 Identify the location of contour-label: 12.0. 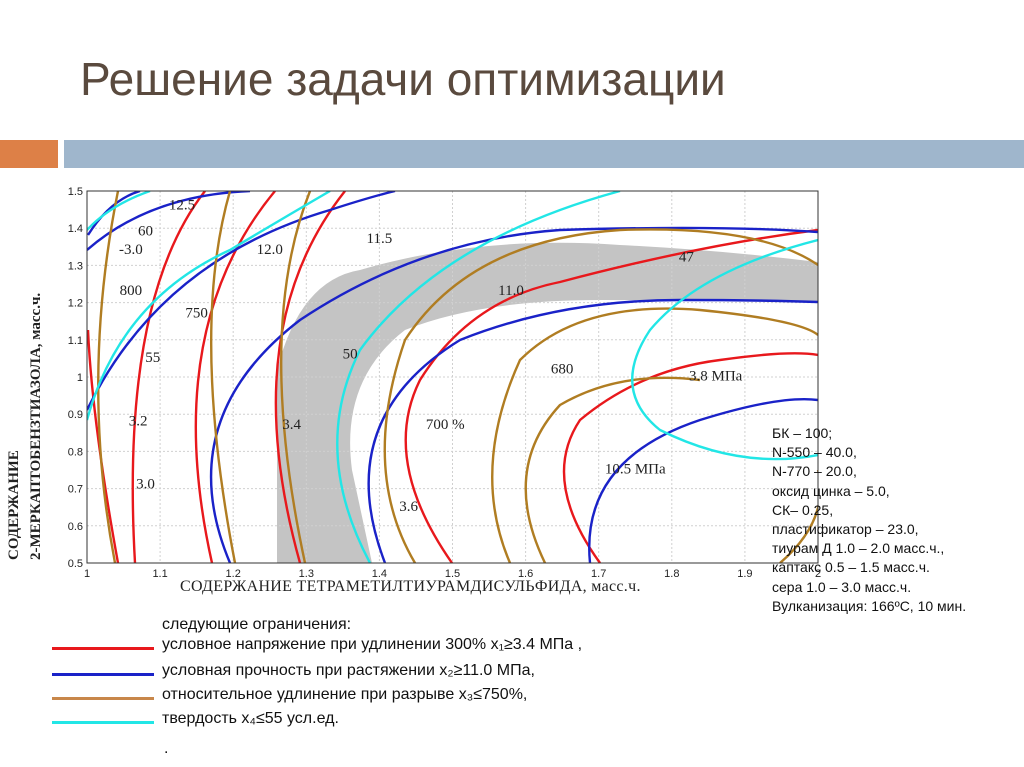
(270, 250).